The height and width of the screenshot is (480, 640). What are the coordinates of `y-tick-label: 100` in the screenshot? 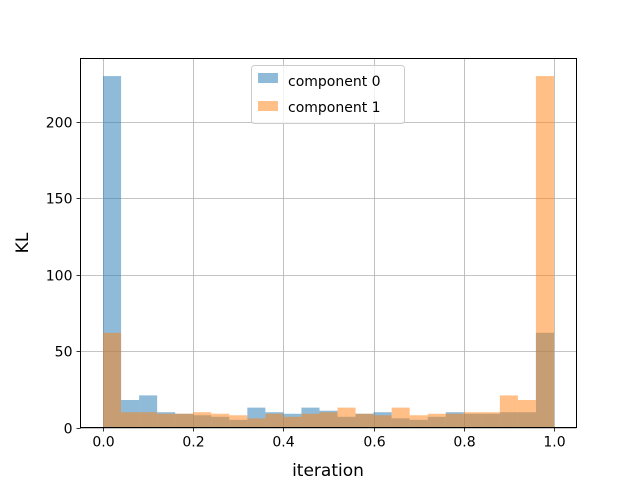 It's located at (59, 277).